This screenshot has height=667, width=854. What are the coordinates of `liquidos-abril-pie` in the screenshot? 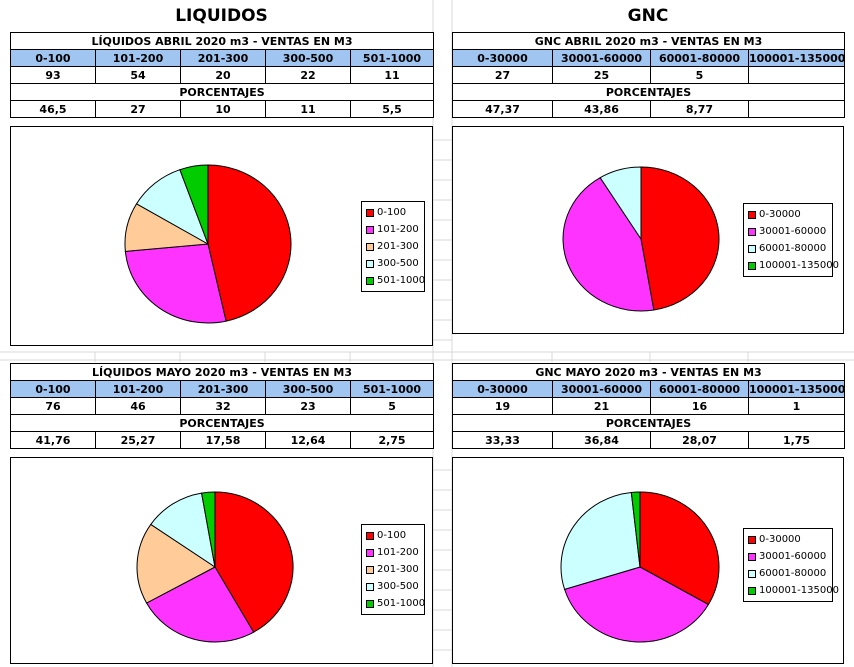 It's located at (208, 244).